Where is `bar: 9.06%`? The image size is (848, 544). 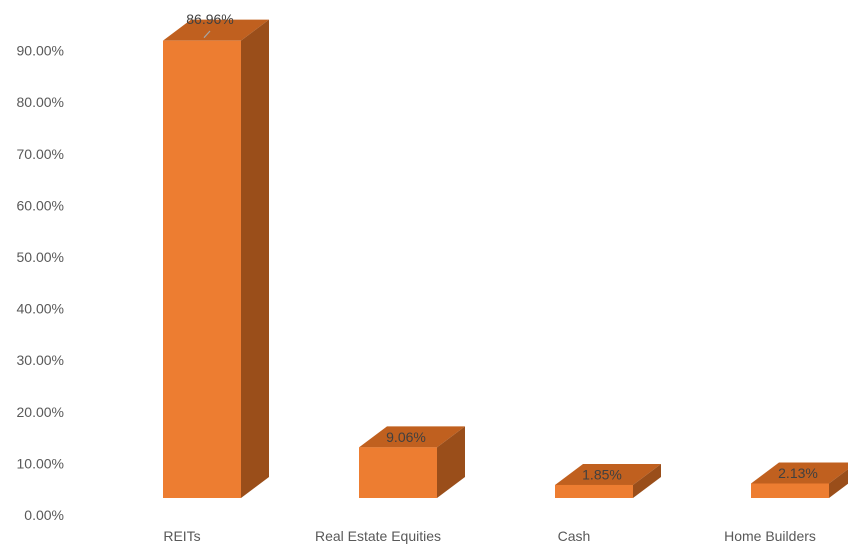
bar: 9.06% is located at coordinates (412, 462).